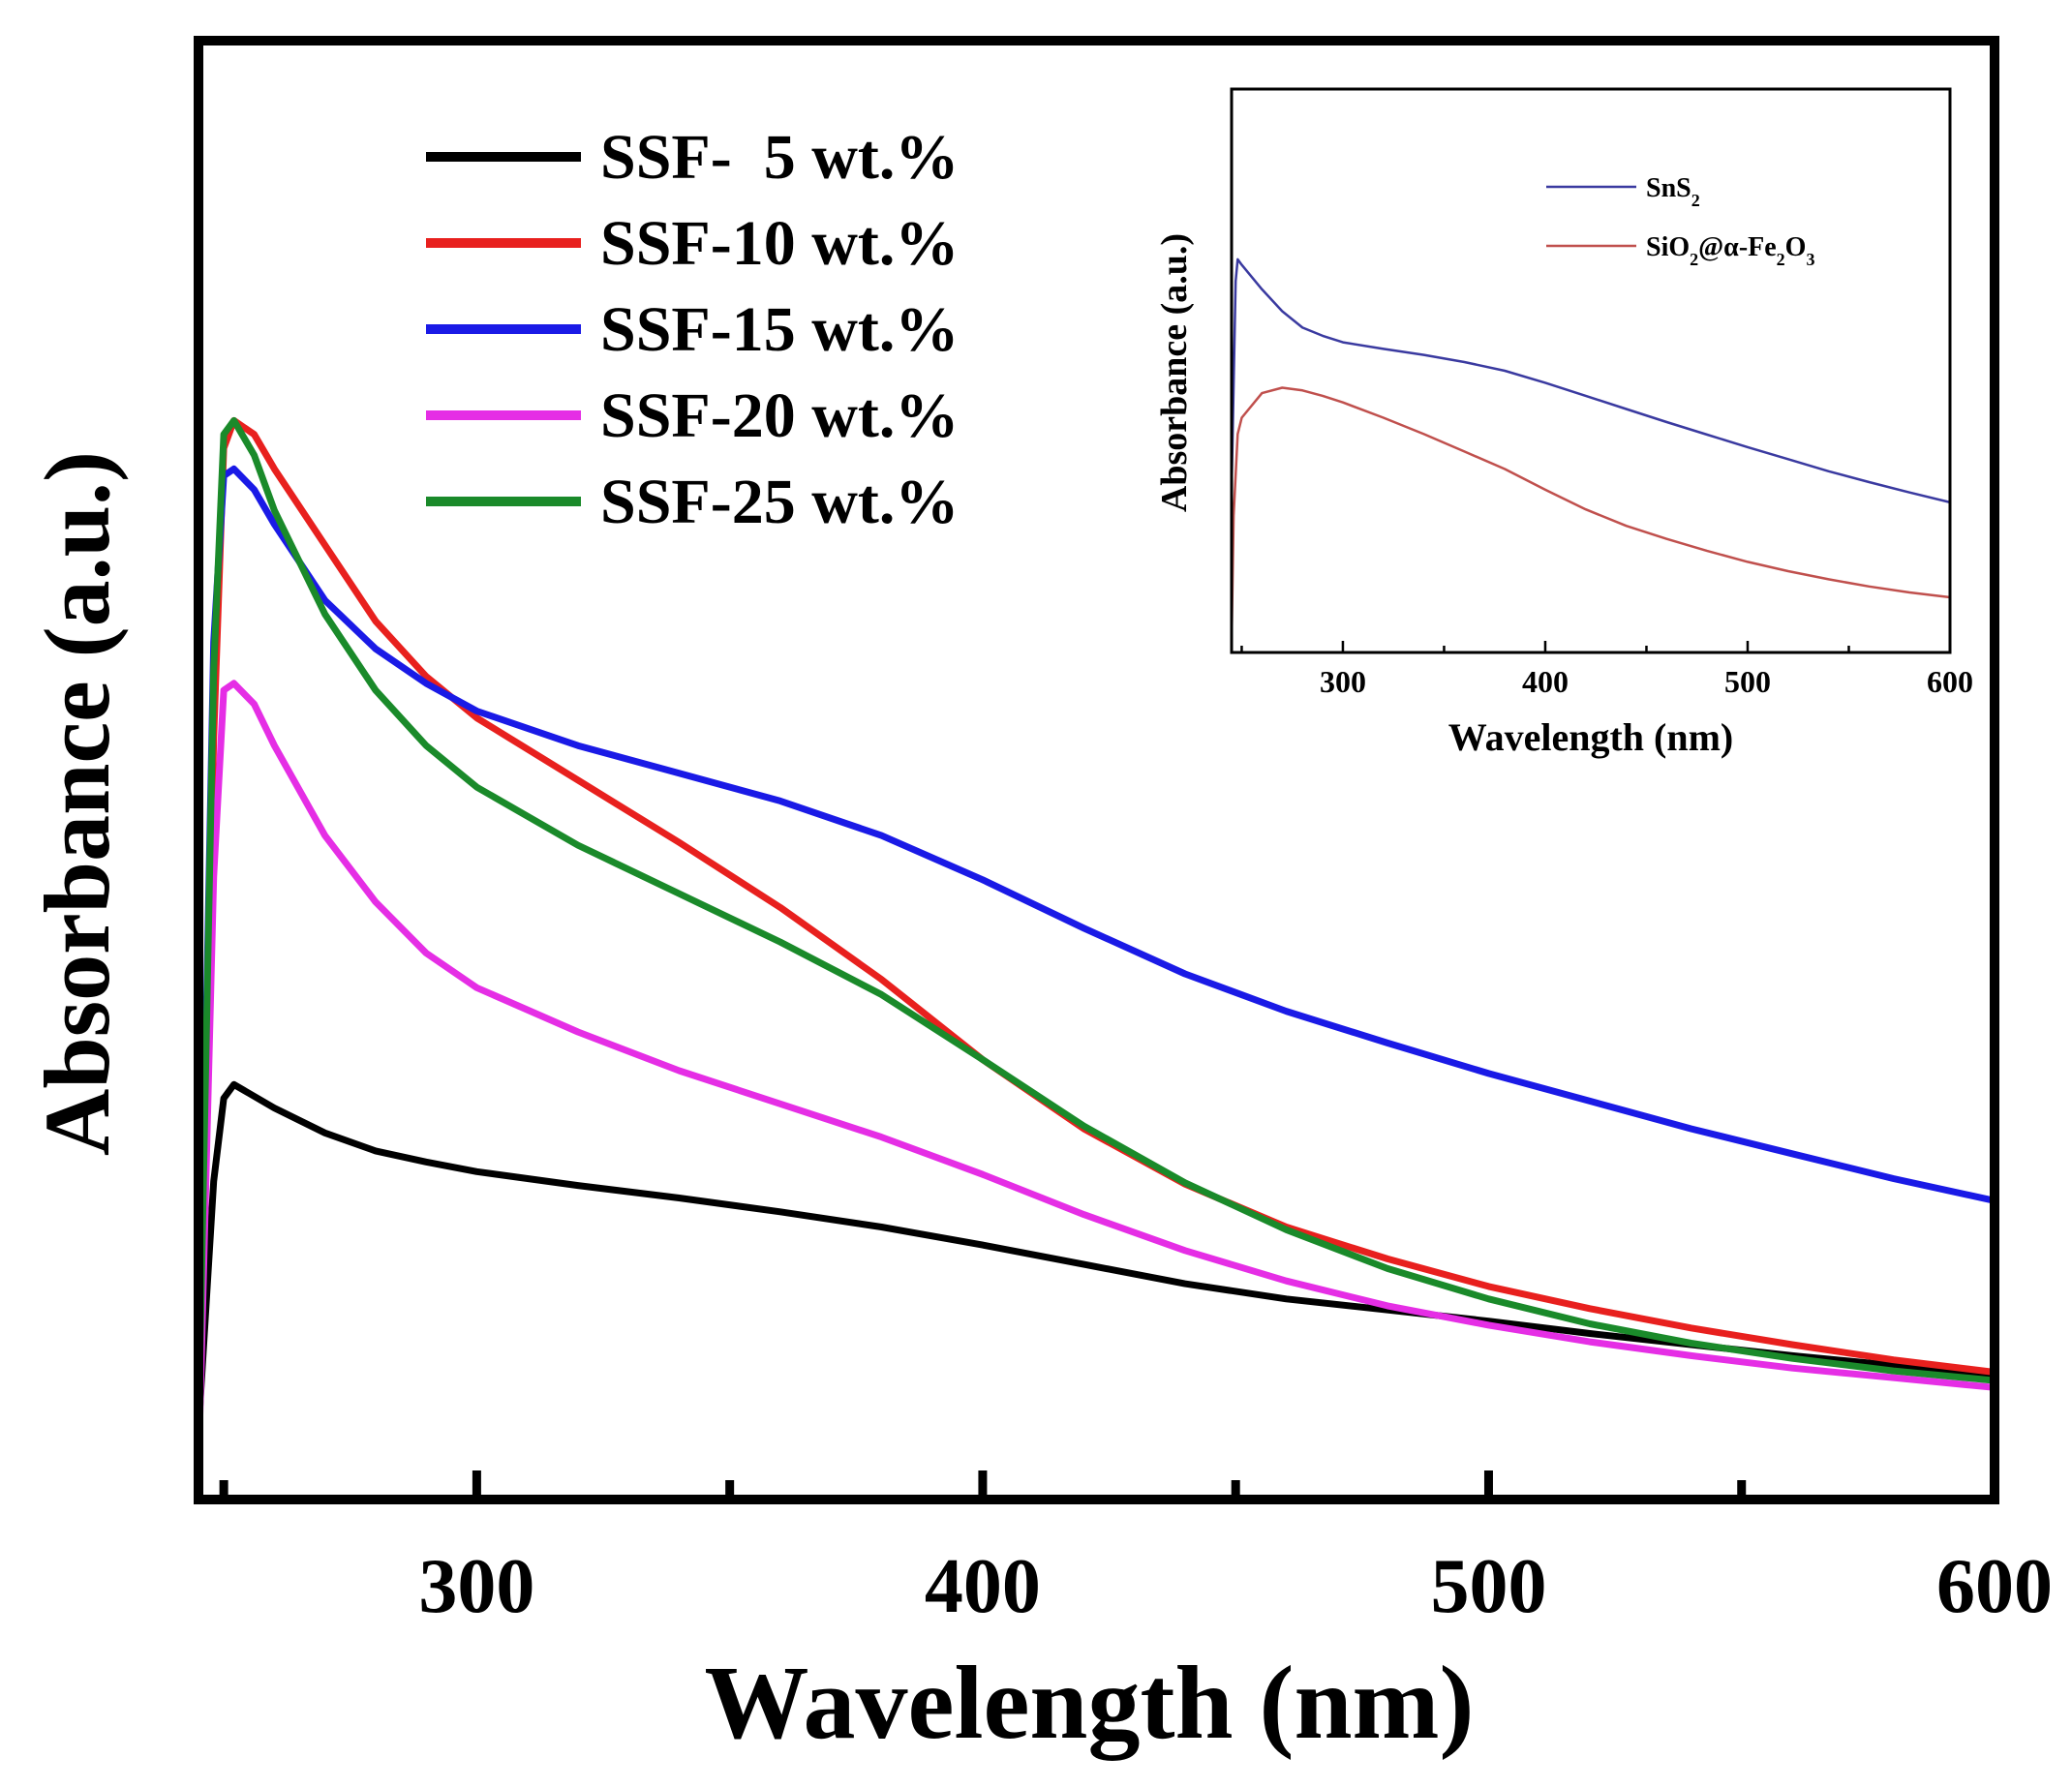  I want to click on inset-legend: SnS2 SiO2@α-Fe2O3, so click(1680, 221).